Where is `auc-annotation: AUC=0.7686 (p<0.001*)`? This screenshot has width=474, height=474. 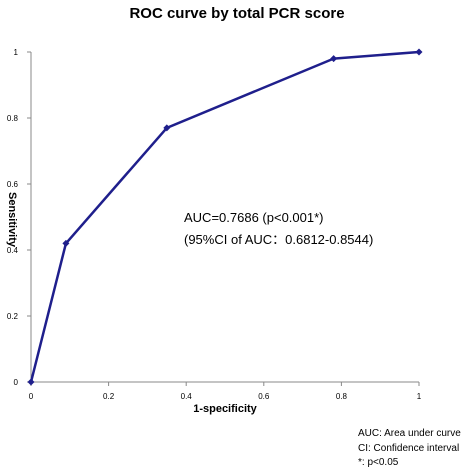
auc-annotation: AUC=0.7686 (p<0.001*) is located at coordinates (254, 217).